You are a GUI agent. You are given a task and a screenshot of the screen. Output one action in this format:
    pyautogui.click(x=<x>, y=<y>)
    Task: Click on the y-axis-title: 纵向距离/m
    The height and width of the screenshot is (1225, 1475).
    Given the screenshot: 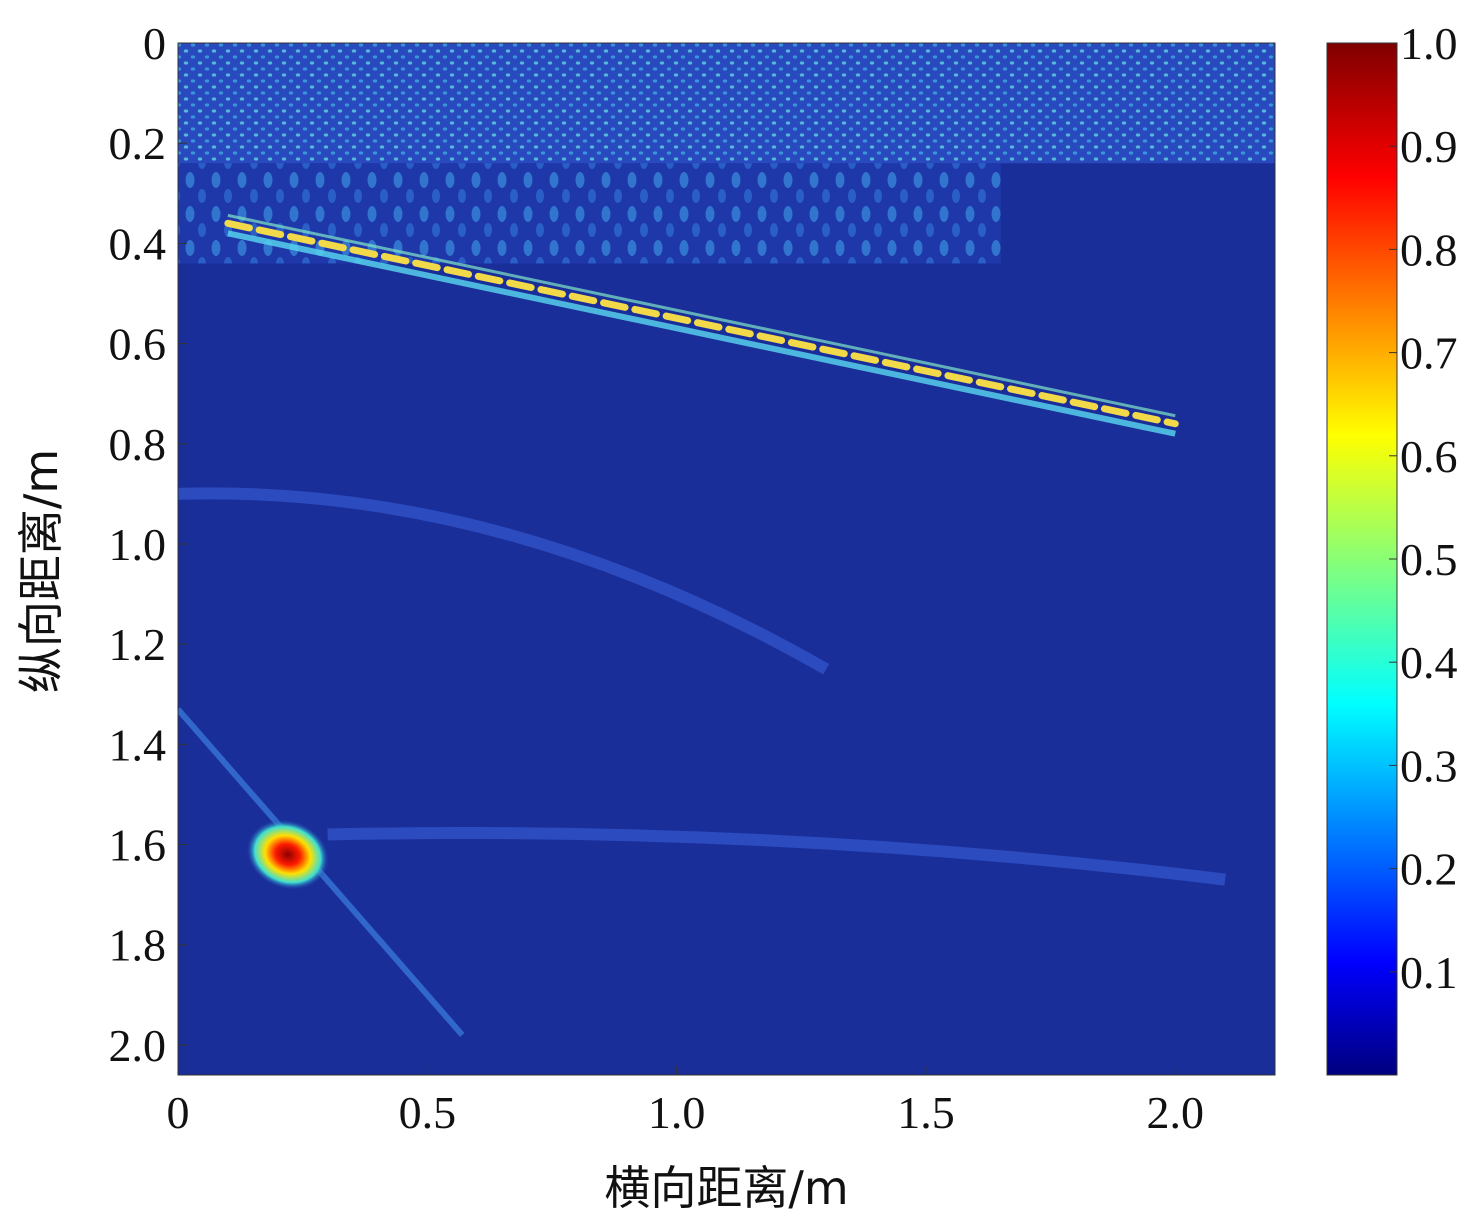 What is the action you would take?
    pyautogui.click(x=41, y=571)
    